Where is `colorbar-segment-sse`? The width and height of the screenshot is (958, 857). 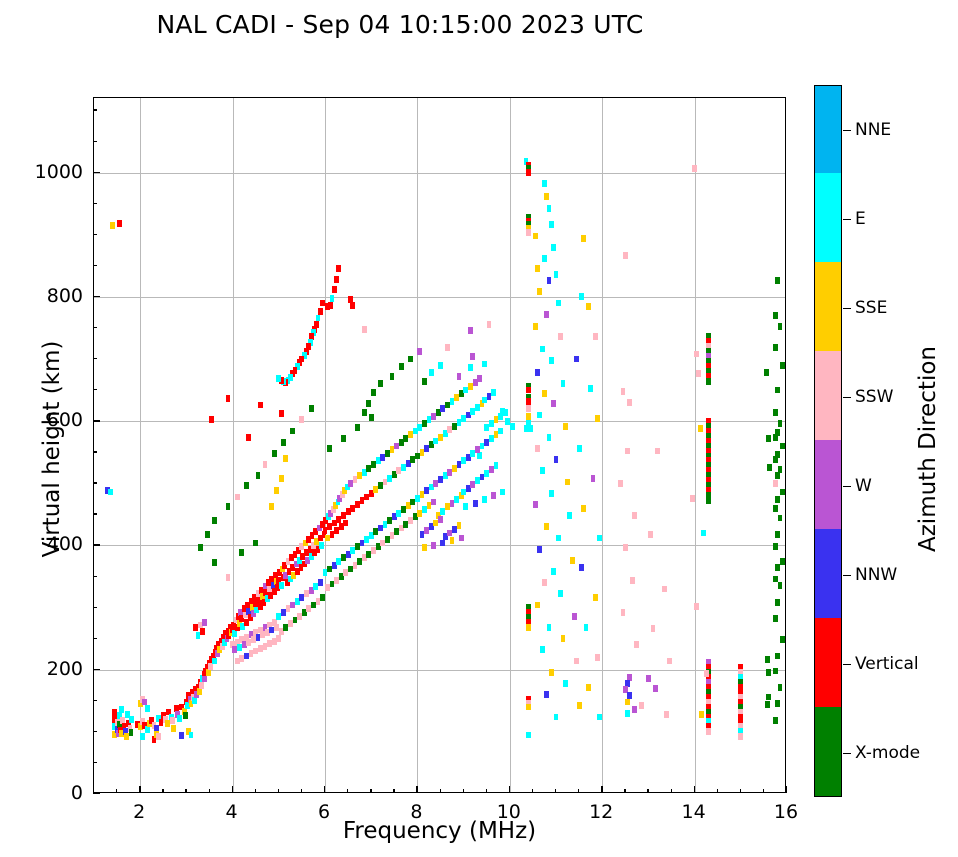
colorbar-segment-sse is located at coordinates (828, 307).